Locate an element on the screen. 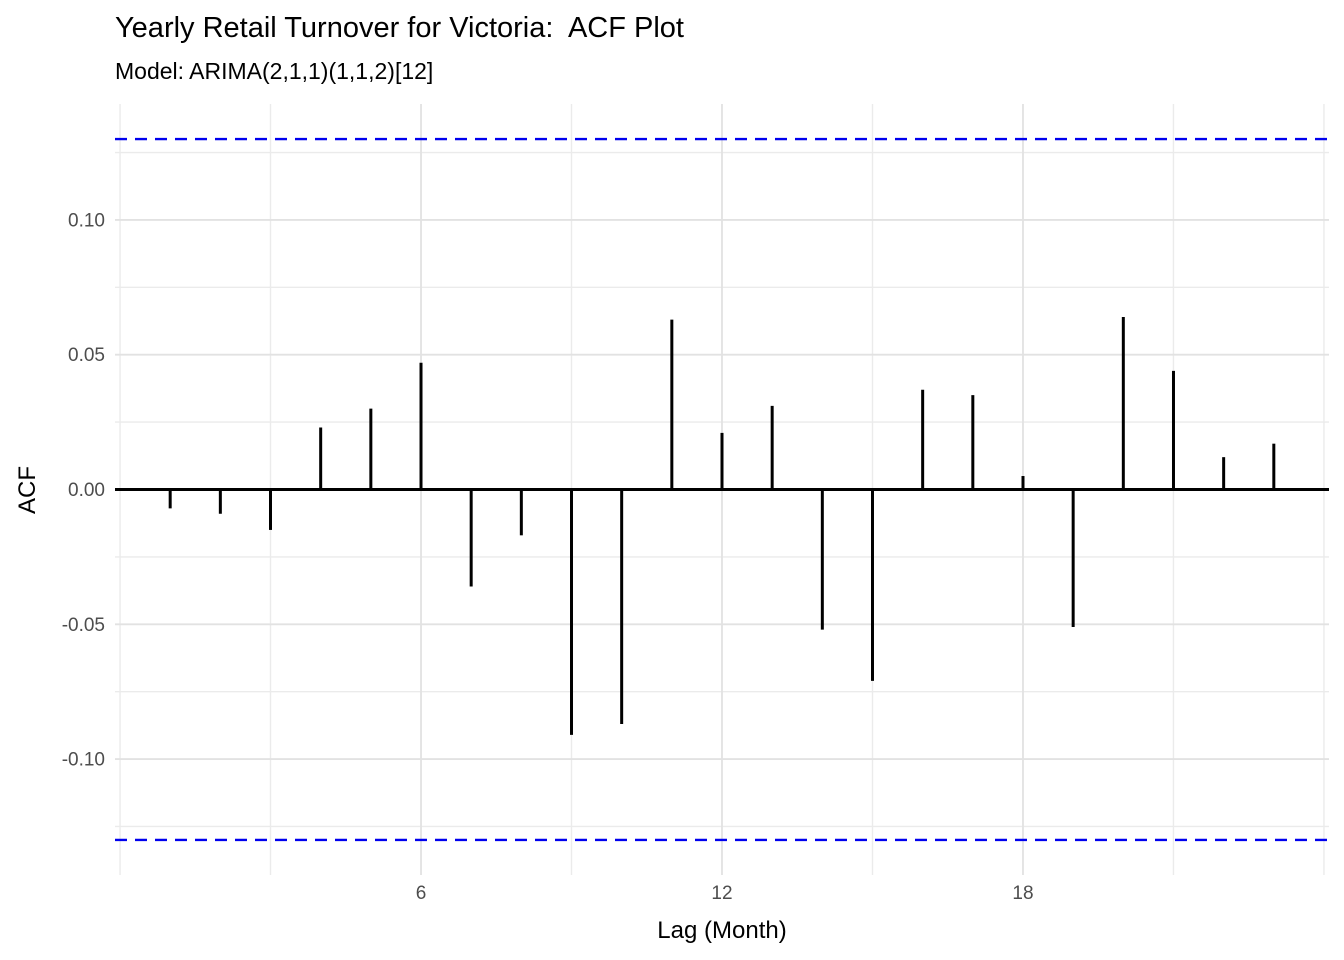  y-tick-label: 0.10 is located at coordinates (86, 220).